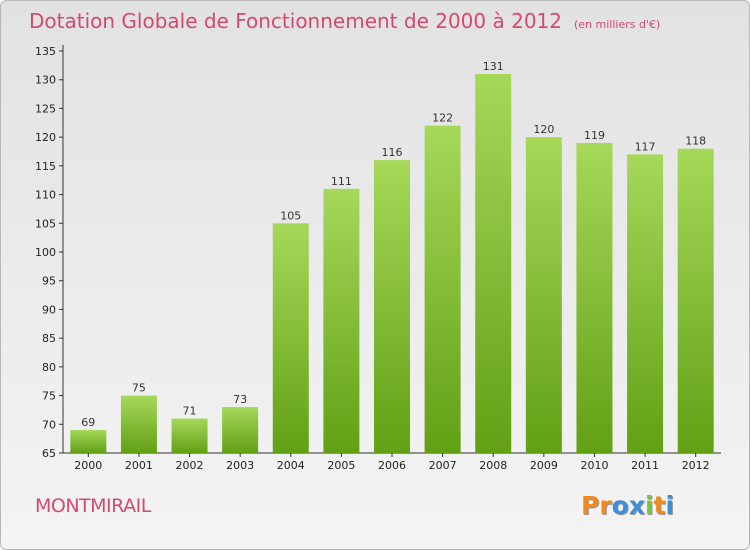  Describe the element at coordinates (594, 297) in the screenshot. I see `bar-2010` at that location.